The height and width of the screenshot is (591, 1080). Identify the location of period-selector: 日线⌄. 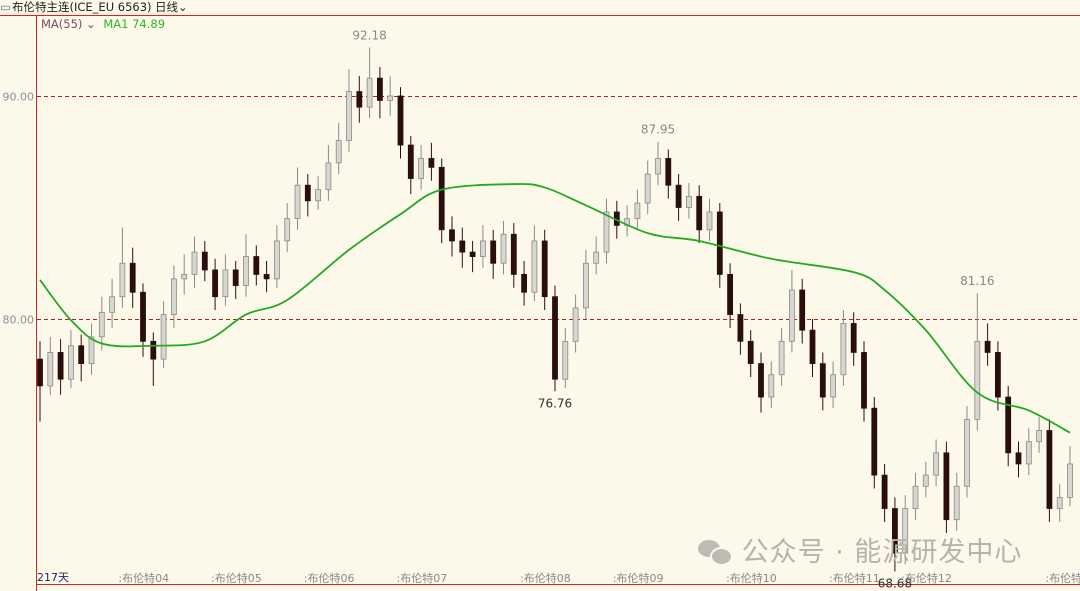
(171, 7).